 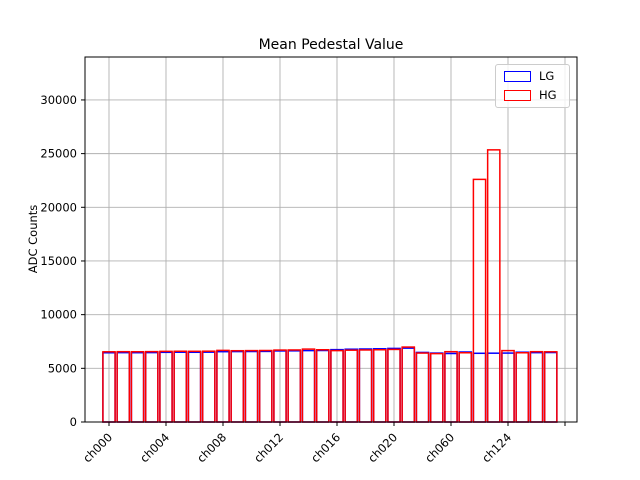 What do you see at coordinates (62, 368) in the screenshot?
I see `y-tick-label: 5000` at bounding box center [62, 368].